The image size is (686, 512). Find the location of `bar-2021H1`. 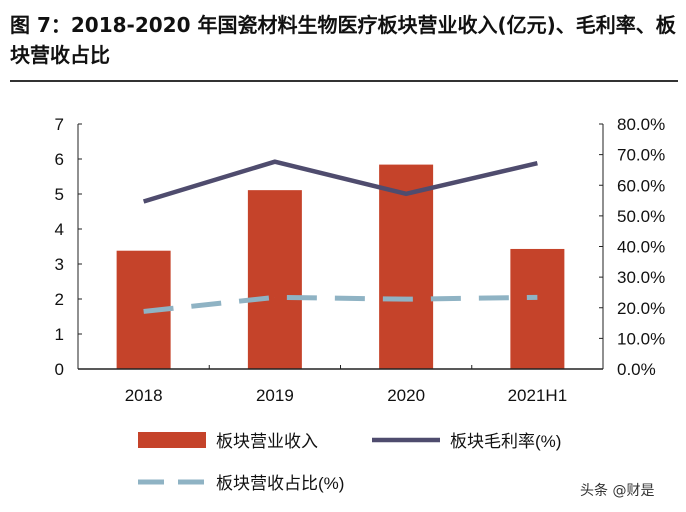

bar-2021H1 is located at coordinates (537, 308).